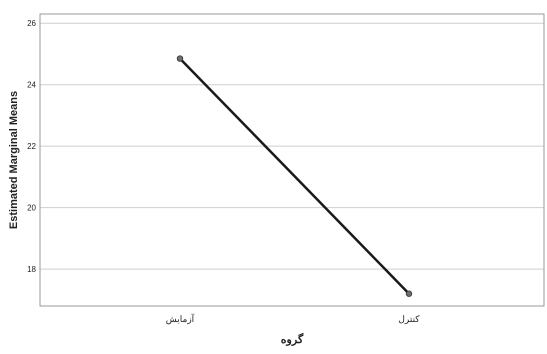  I want to click on y-tick-label: 18, so click(31, 269).